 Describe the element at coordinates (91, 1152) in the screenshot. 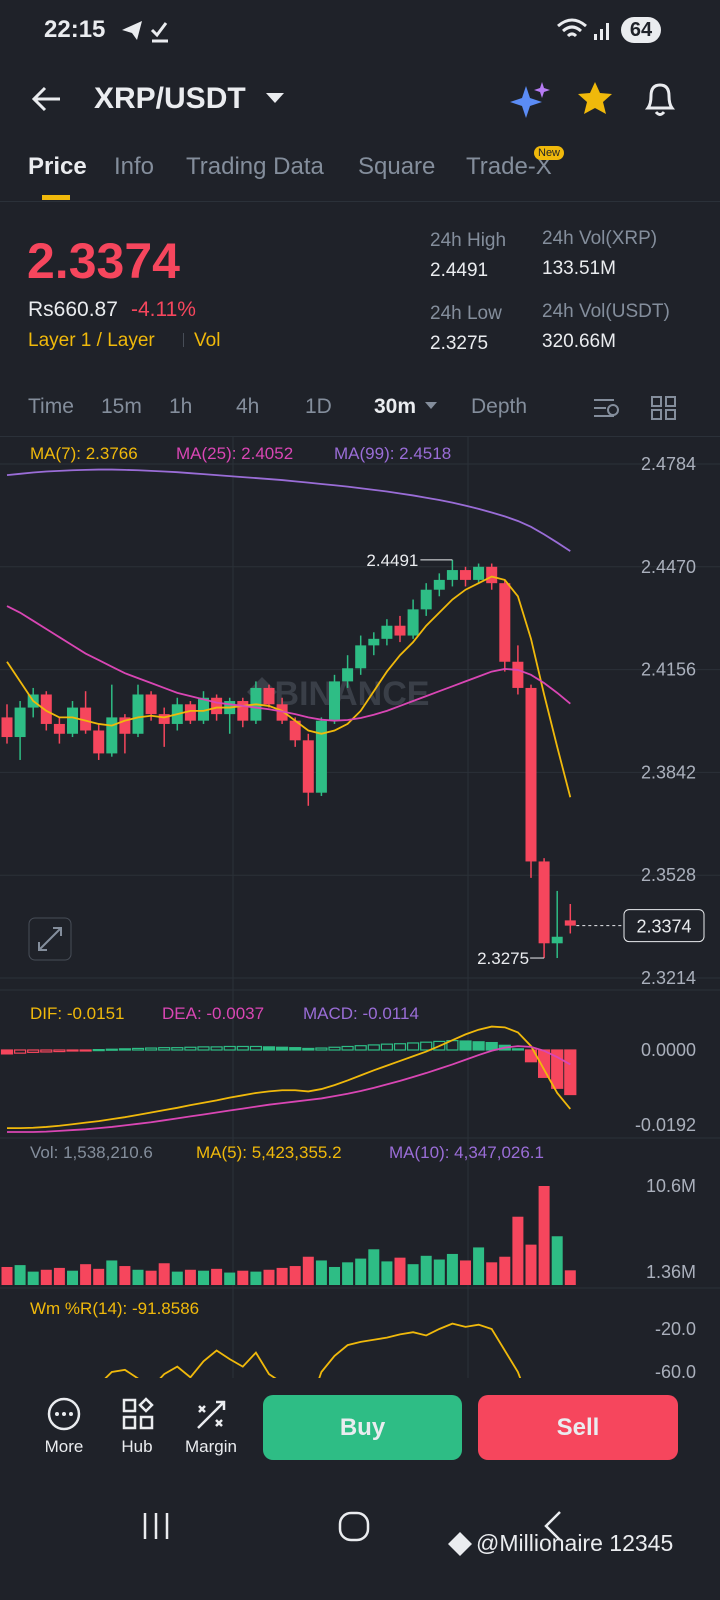

I see `vol-label: Vol: 1,538,210.6` at that location.